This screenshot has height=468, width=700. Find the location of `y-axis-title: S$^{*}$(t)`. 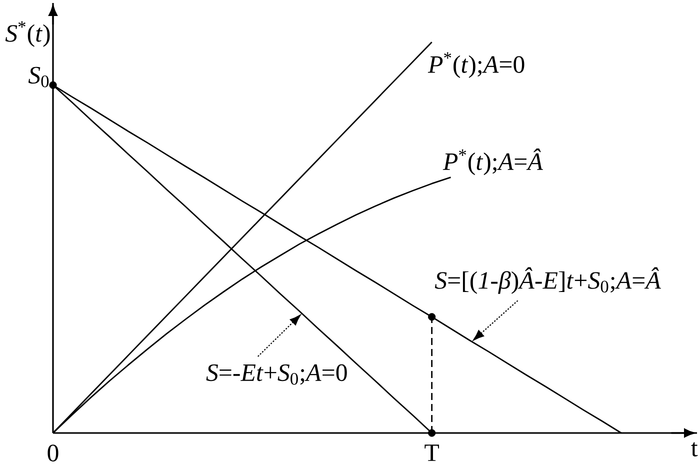

y-axis-title: S$^{*}$(t) is located at coordinates (27, 34).